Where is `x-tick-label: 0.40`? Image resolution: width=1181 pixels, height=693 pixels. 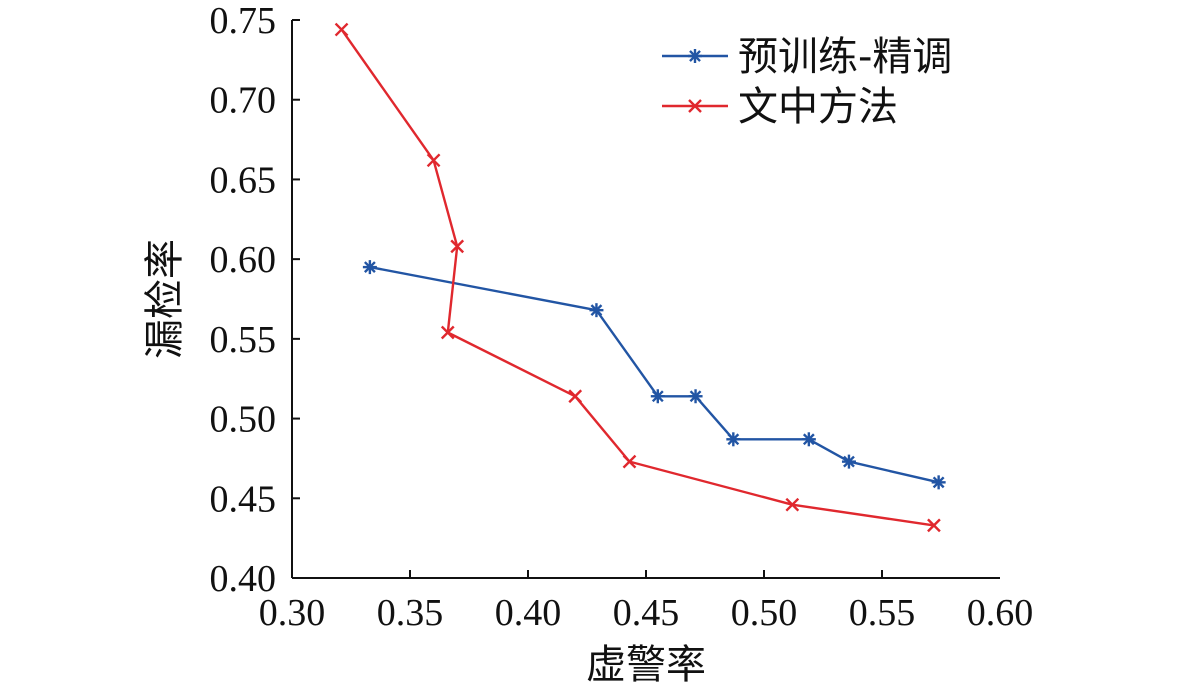 x-tick-label: 0.40 is located at coordinates (528, 613).